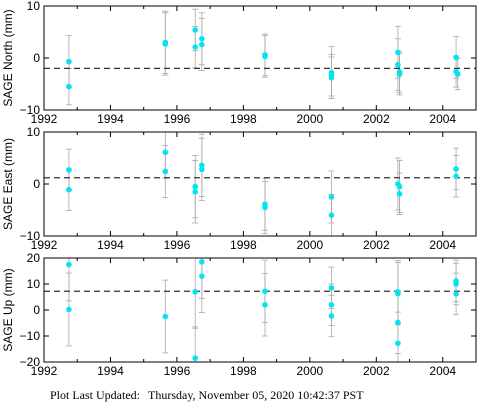 The width and height of the screenshot is (481, 404). What do you see at coordinates (8, 57) in the screenshot?
I see `y-axis-label: SAGE North (mm)` at bounding box center [8, 57].